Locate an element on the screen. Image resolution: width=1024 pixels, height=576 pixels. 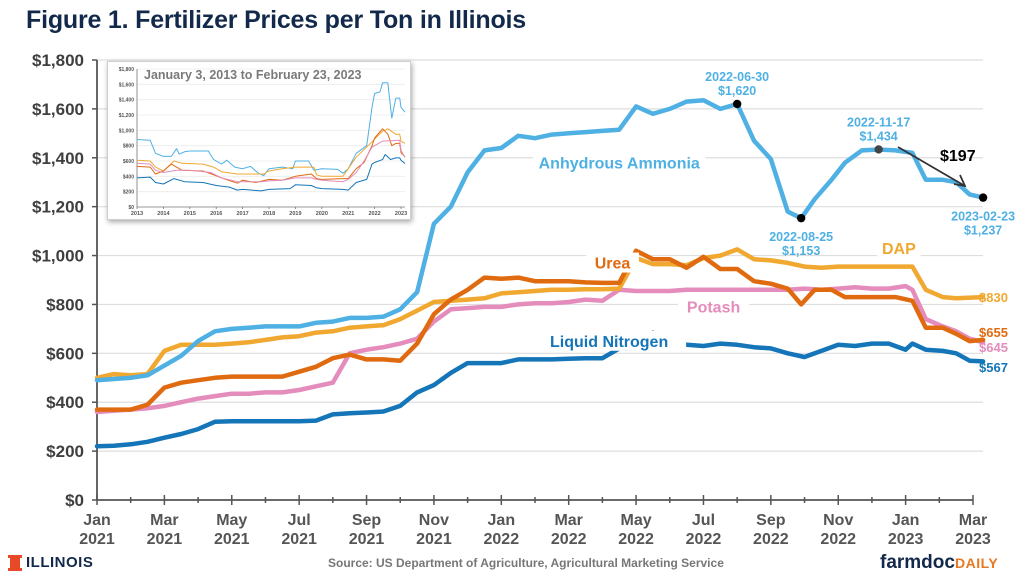
inset-series-line-potash is located at coordinates (271, 161).